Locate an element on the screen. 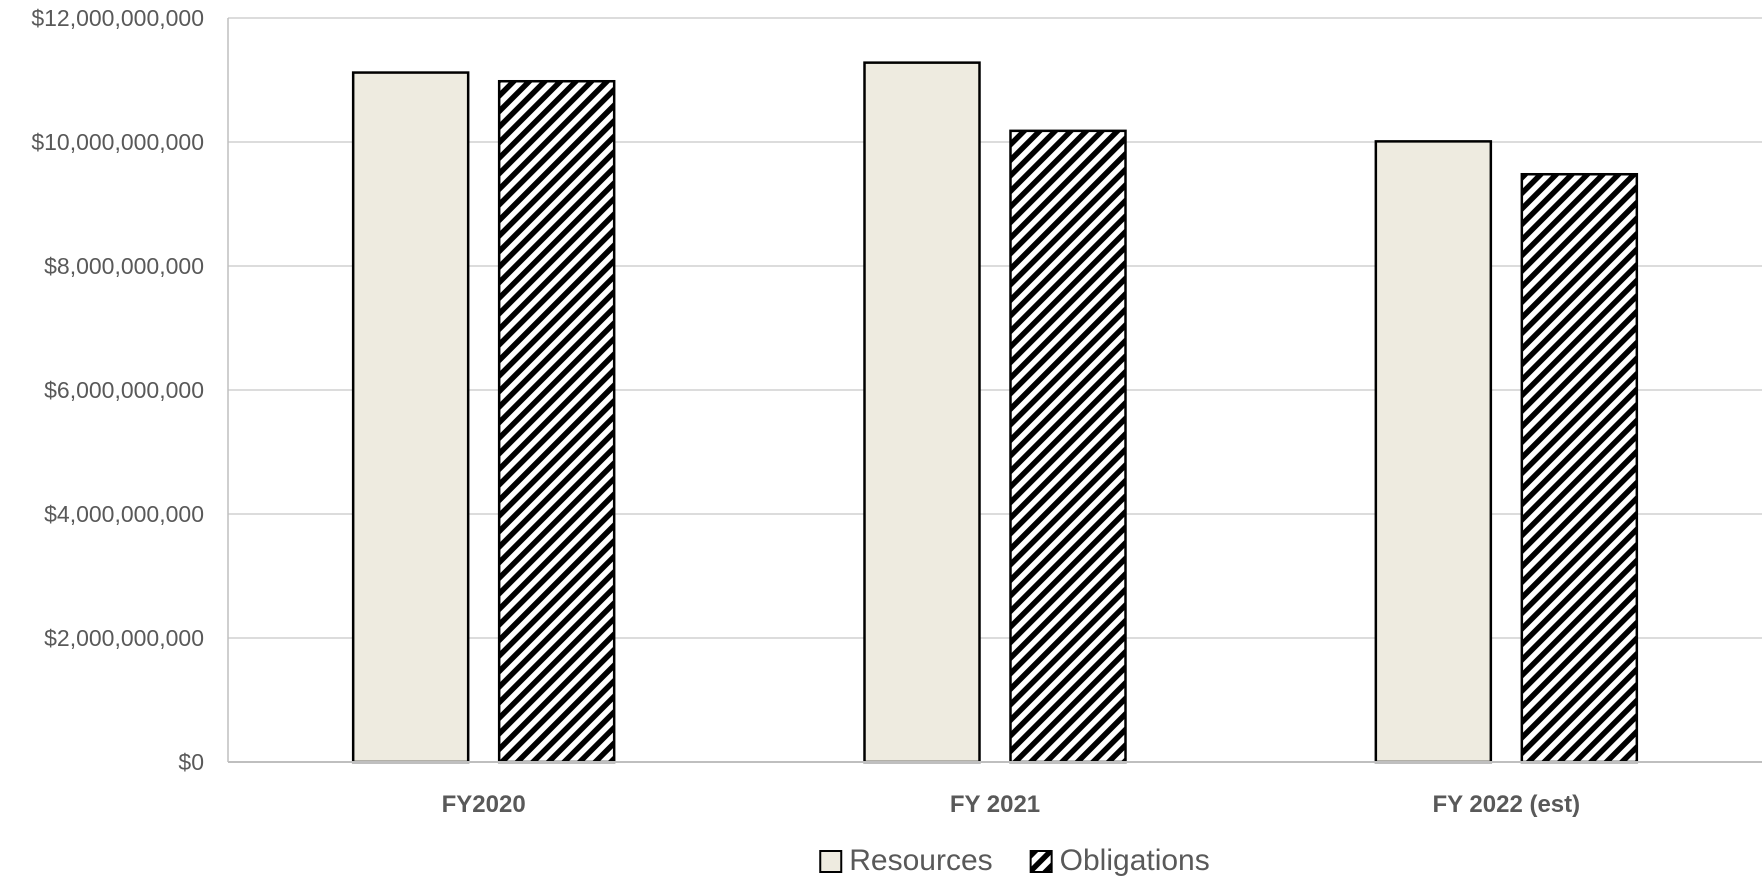 The height and width of the screenshot is (890, 1762). y-tick-label: $2,000,000,000 is located at coordinates (124, 638).